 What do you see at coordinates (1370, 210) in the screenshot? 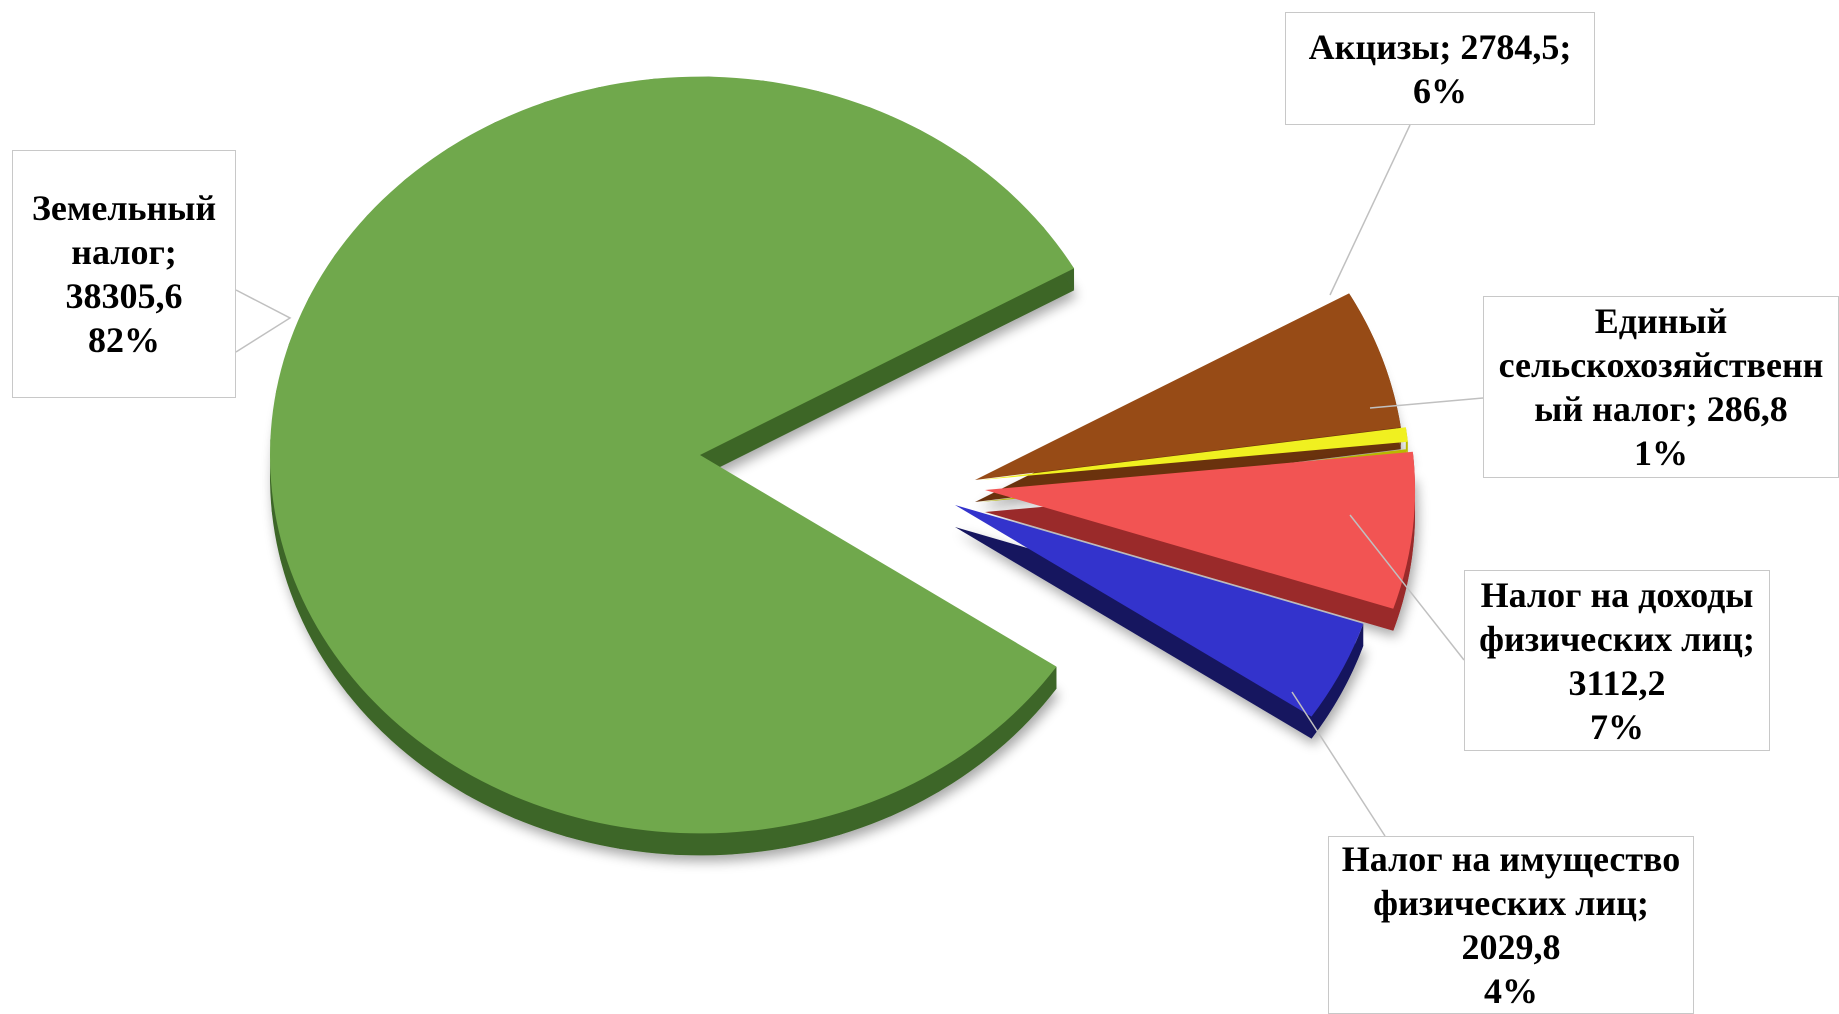
I see `leader-line-excise` at bounding box center [1370, 210].